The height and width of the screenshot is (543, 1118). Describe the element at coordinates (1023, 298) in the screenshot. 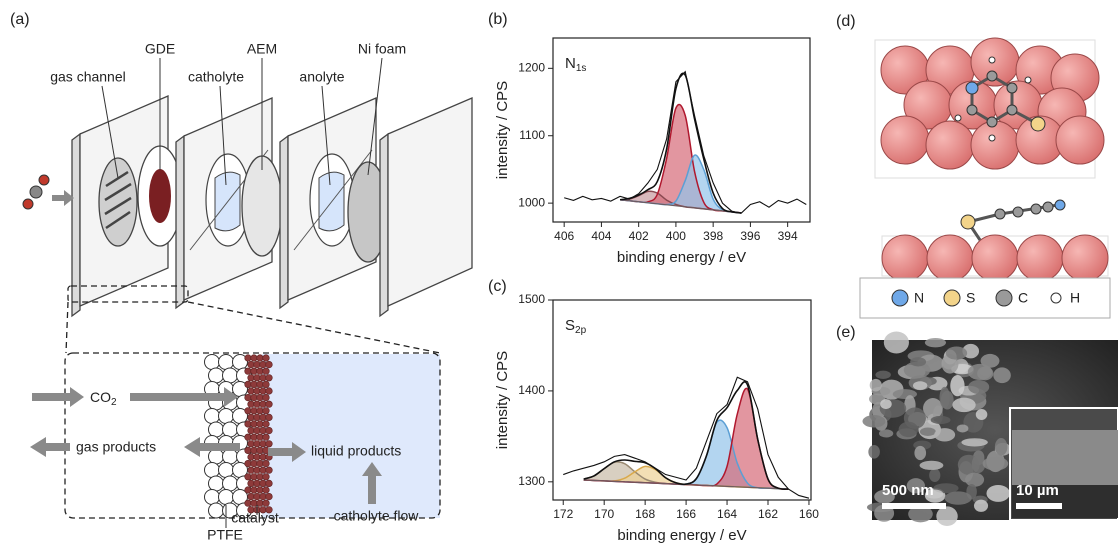

I see `legend-label: C` at that location.